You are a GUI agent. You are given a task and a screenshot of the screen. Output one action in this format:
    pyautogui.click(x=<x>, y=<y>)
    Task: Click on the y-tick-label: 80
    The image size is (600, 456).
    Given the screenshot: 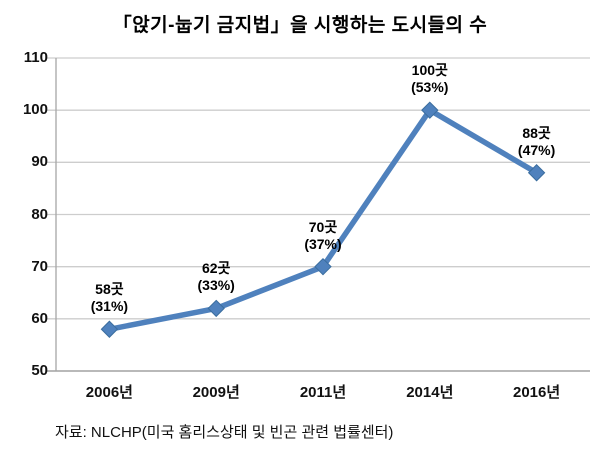 What is the action you would take?
    pyautogui.click(x=39, y=214)
    